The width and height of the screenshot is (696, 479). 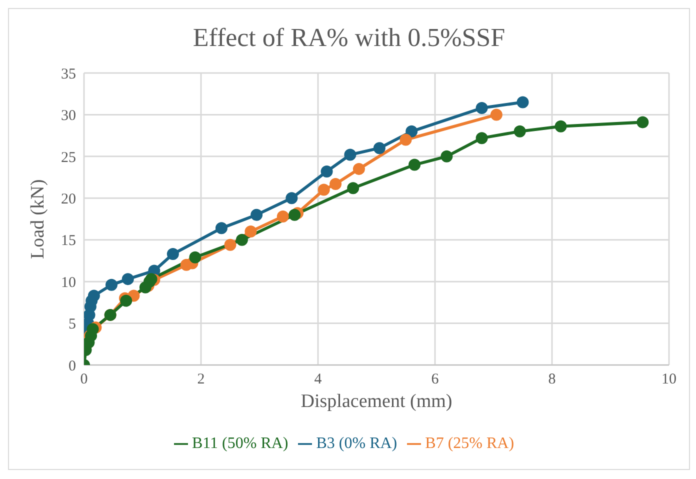 I want to click on y-tick-label: 5, so click(x=72, y=324).